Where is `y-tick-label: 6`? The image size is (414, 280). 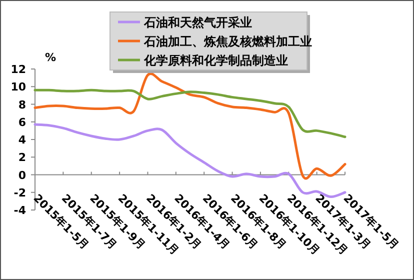
y-tick-label: 6 is located at coordinates (22, 122).